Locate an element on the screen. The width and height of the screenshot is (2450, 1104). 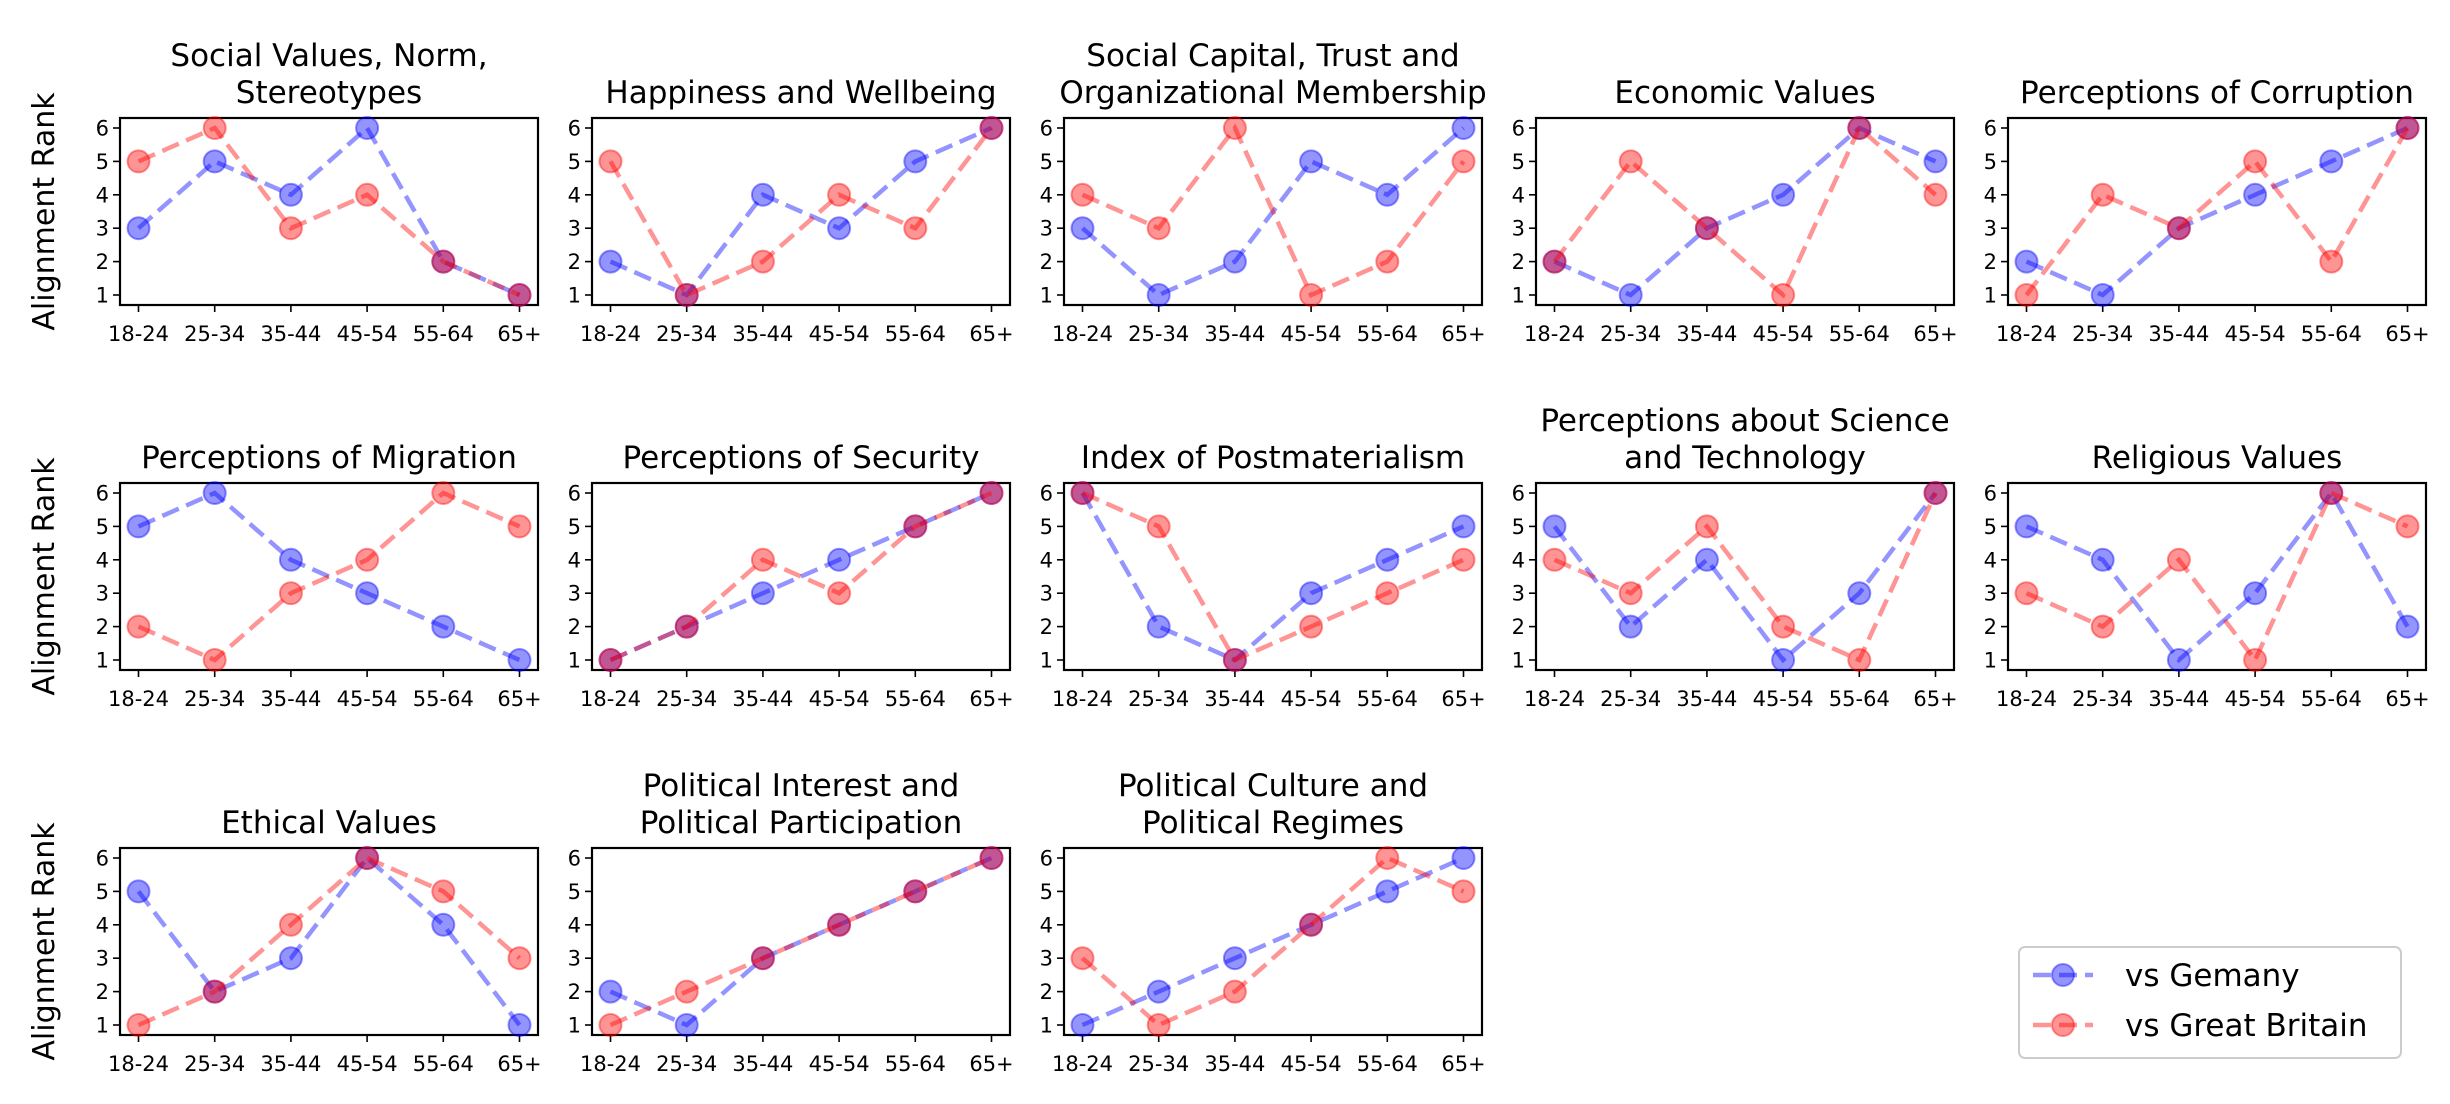
series-line-great-britain is located at coordinates (1273, 941).